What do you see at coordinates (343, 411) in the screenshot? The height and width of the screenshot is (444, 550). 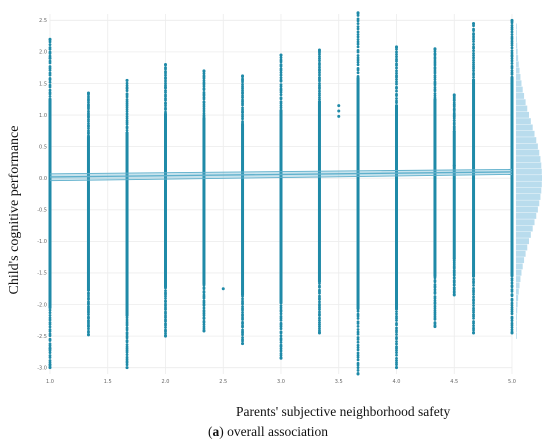 I see `x-axis-label: Parents' subjective neighborhood safety` at bounding box center [343, 411].